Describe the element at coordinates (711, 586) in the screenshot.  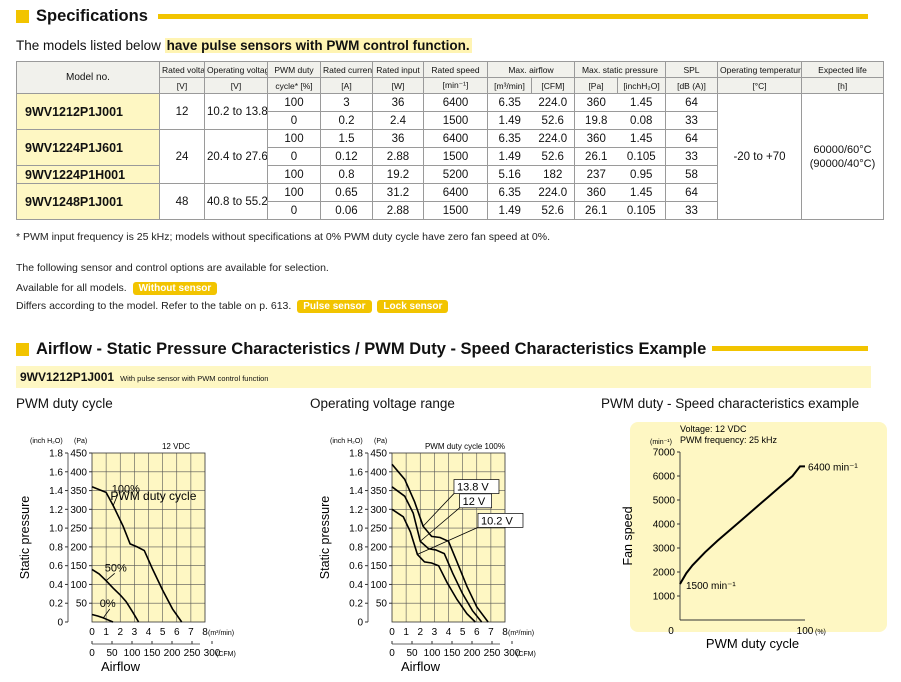
I see `min-speed-label: 1500 min⁻¹` at that location.